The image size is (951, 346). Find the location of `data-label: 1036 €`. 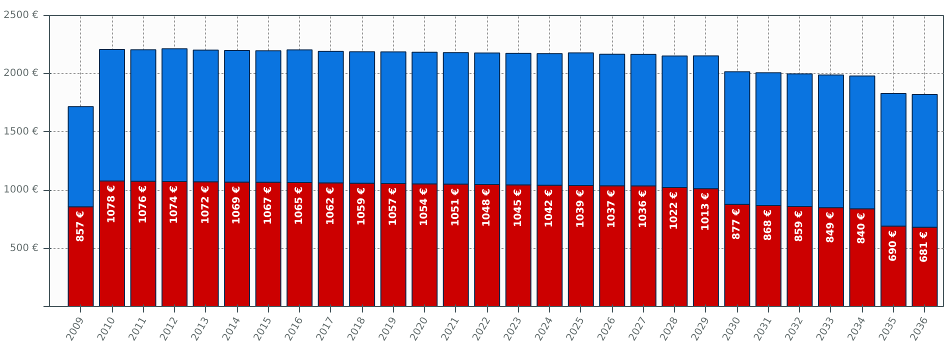

data-label: 1036 € is located at coordinates (643, 209).